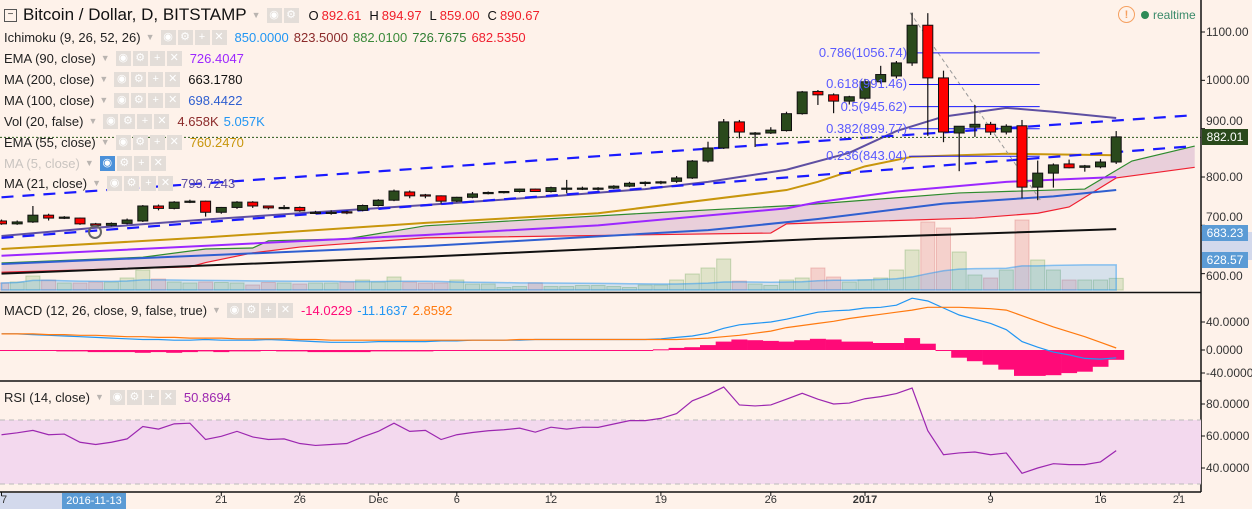 This screenshot has height=509, width=1252. I want to click on exclamation-circle-icon: !, so click(1126, 14).